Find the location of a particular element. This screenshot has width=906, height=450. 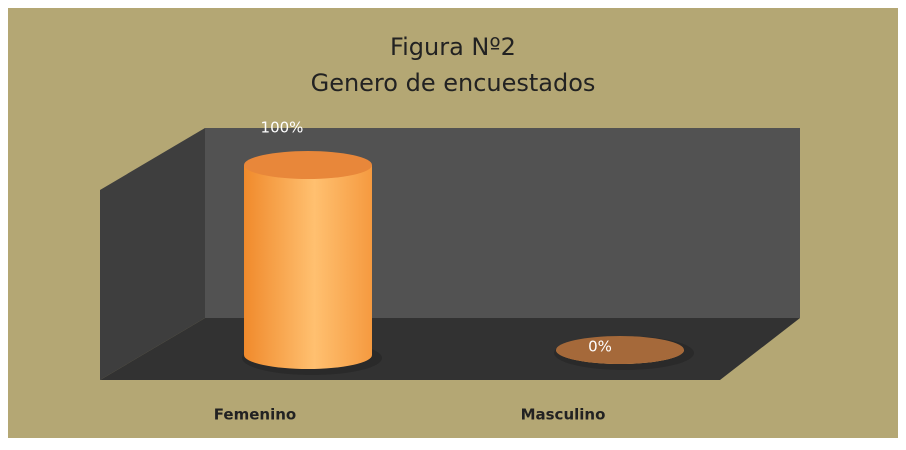

data-label: 100% is located at coordinates (282, 128).